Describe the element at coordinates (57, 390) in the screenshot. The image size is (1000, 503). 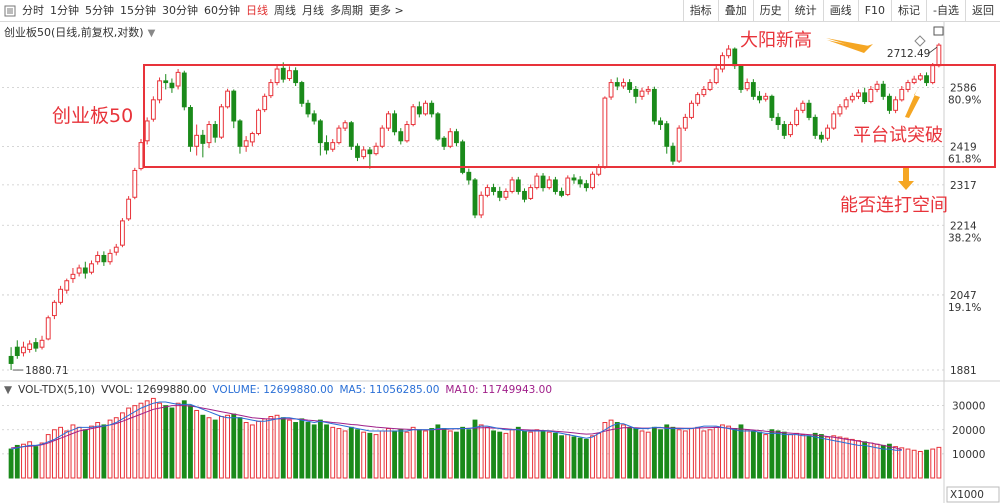
I see `vol-indicator-name: VOL-TDX(5,10)` at that location.